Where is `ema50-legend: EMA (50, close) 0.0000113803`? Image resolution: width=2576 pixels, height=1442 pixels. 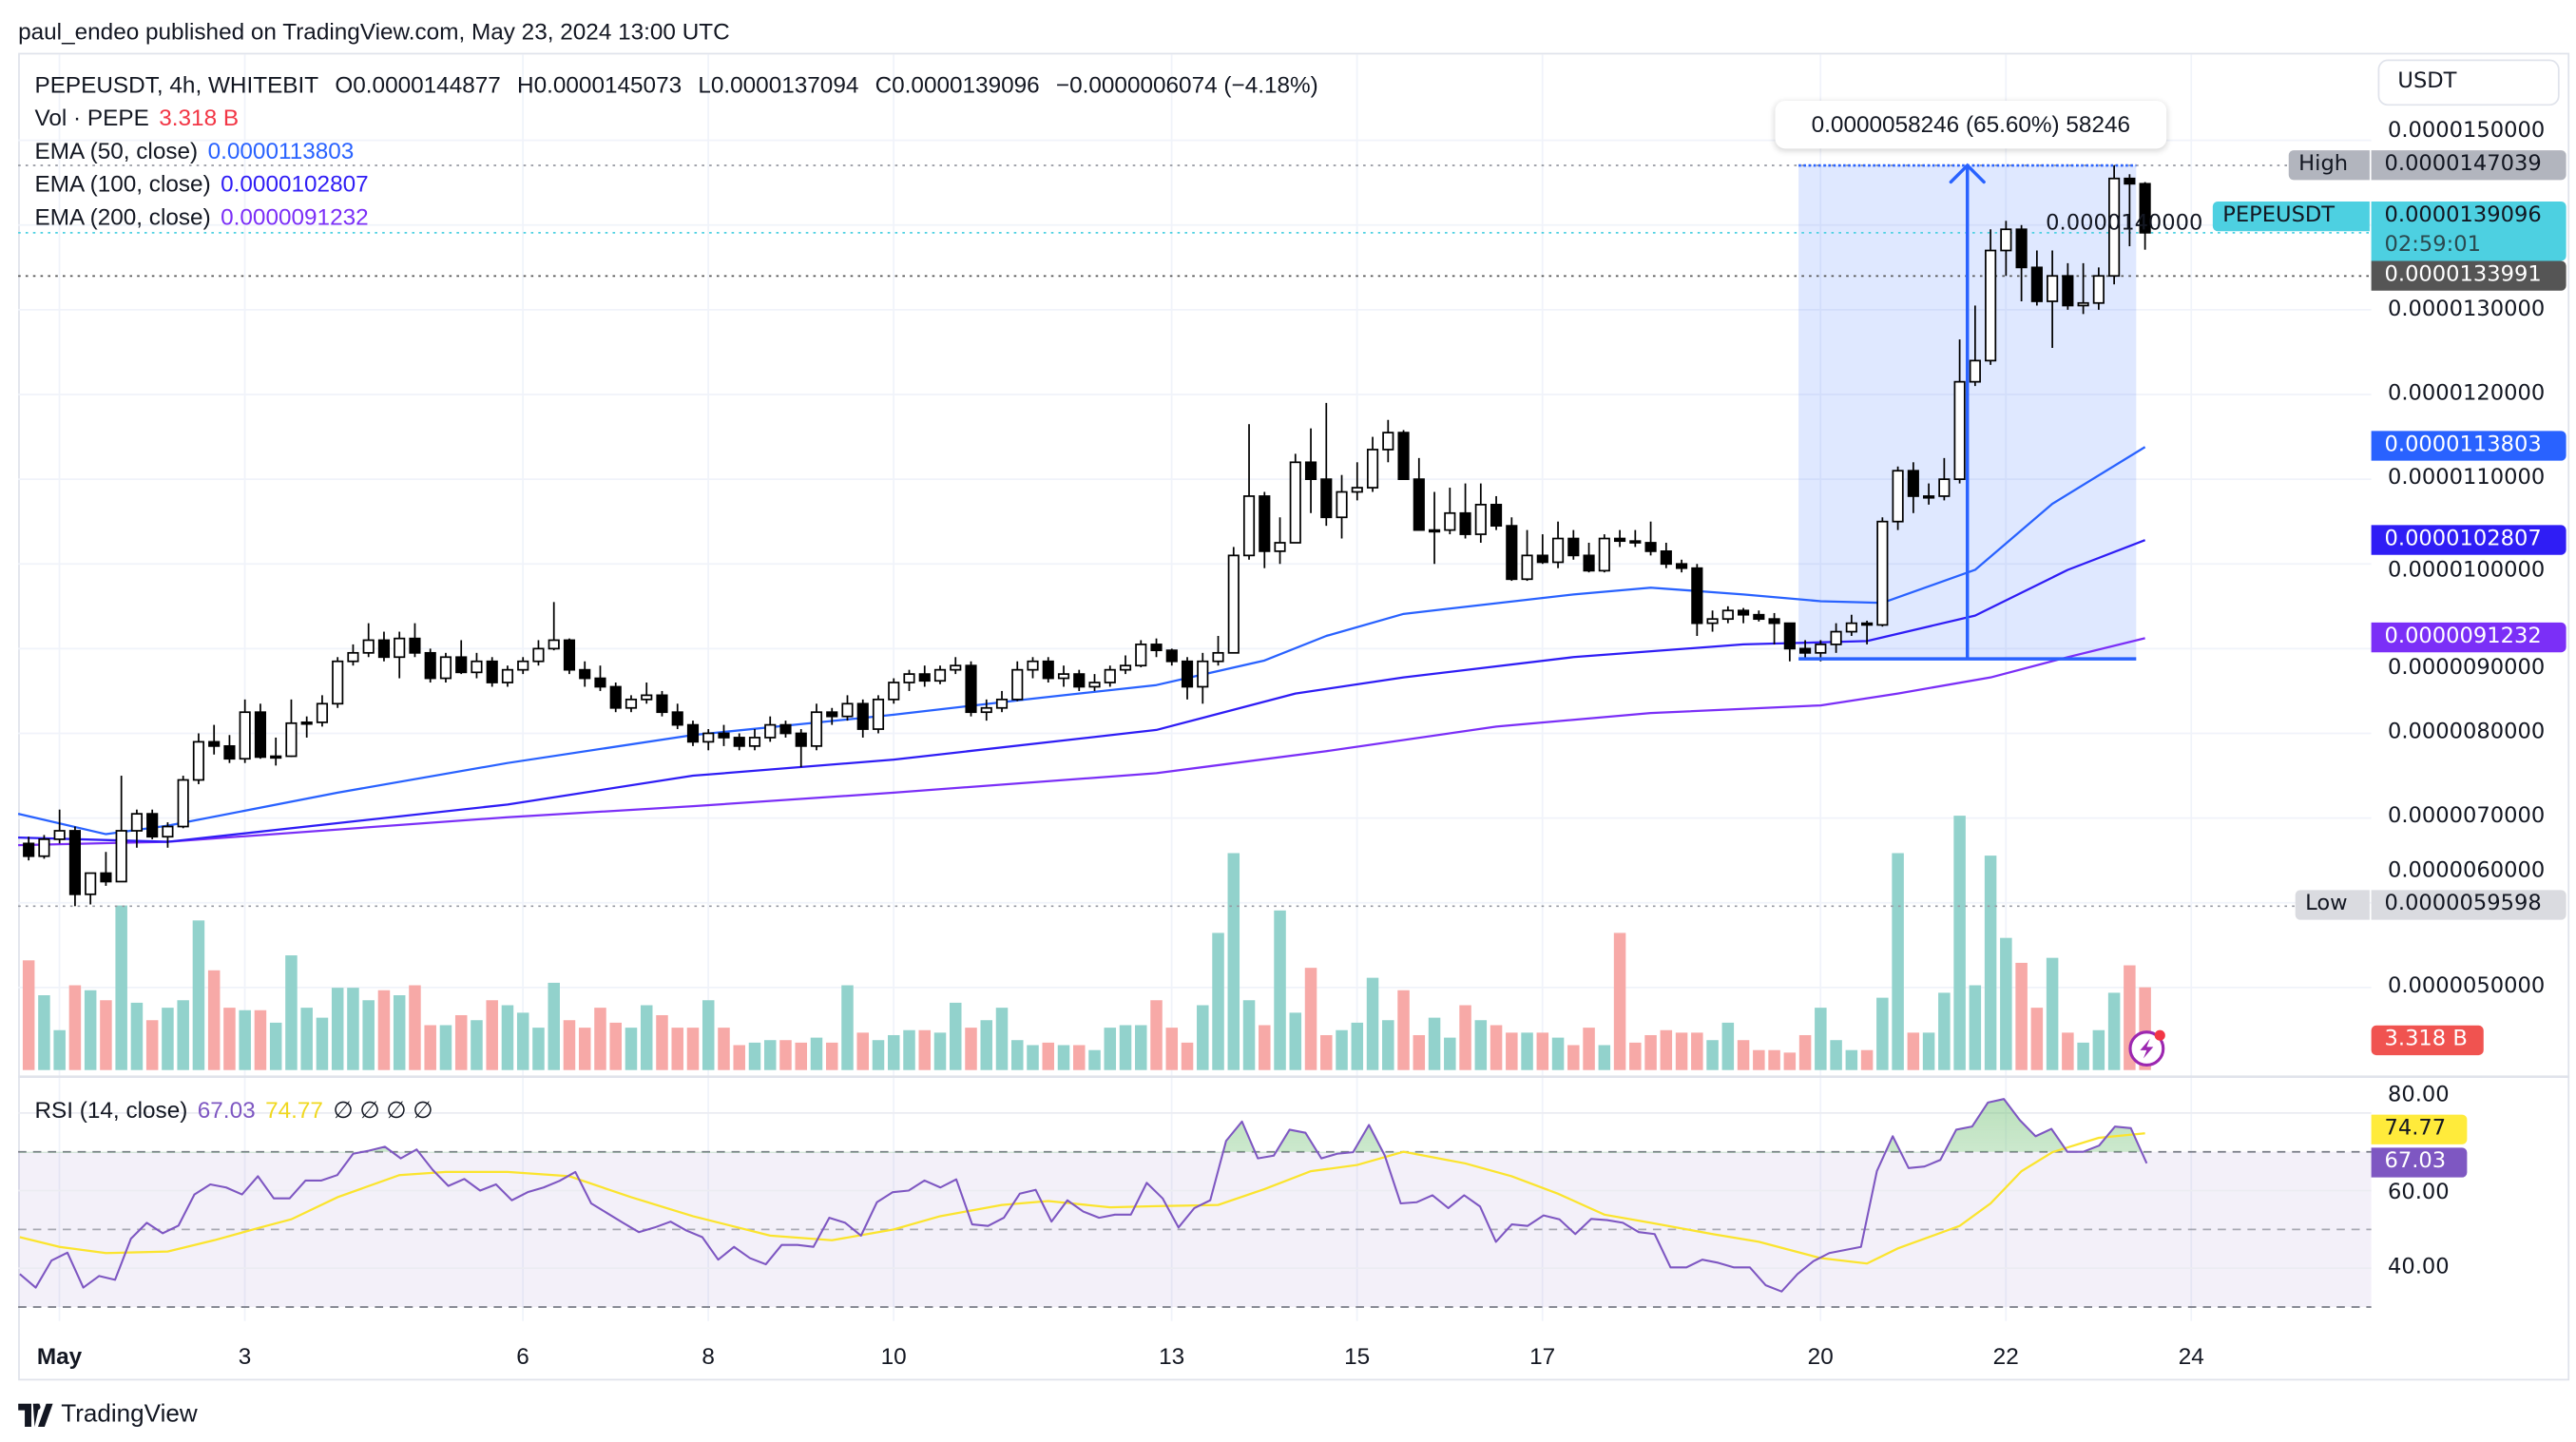 ema50-legend: EMA (50, close) 0.0000113803 is located at coordinates (198, 150).